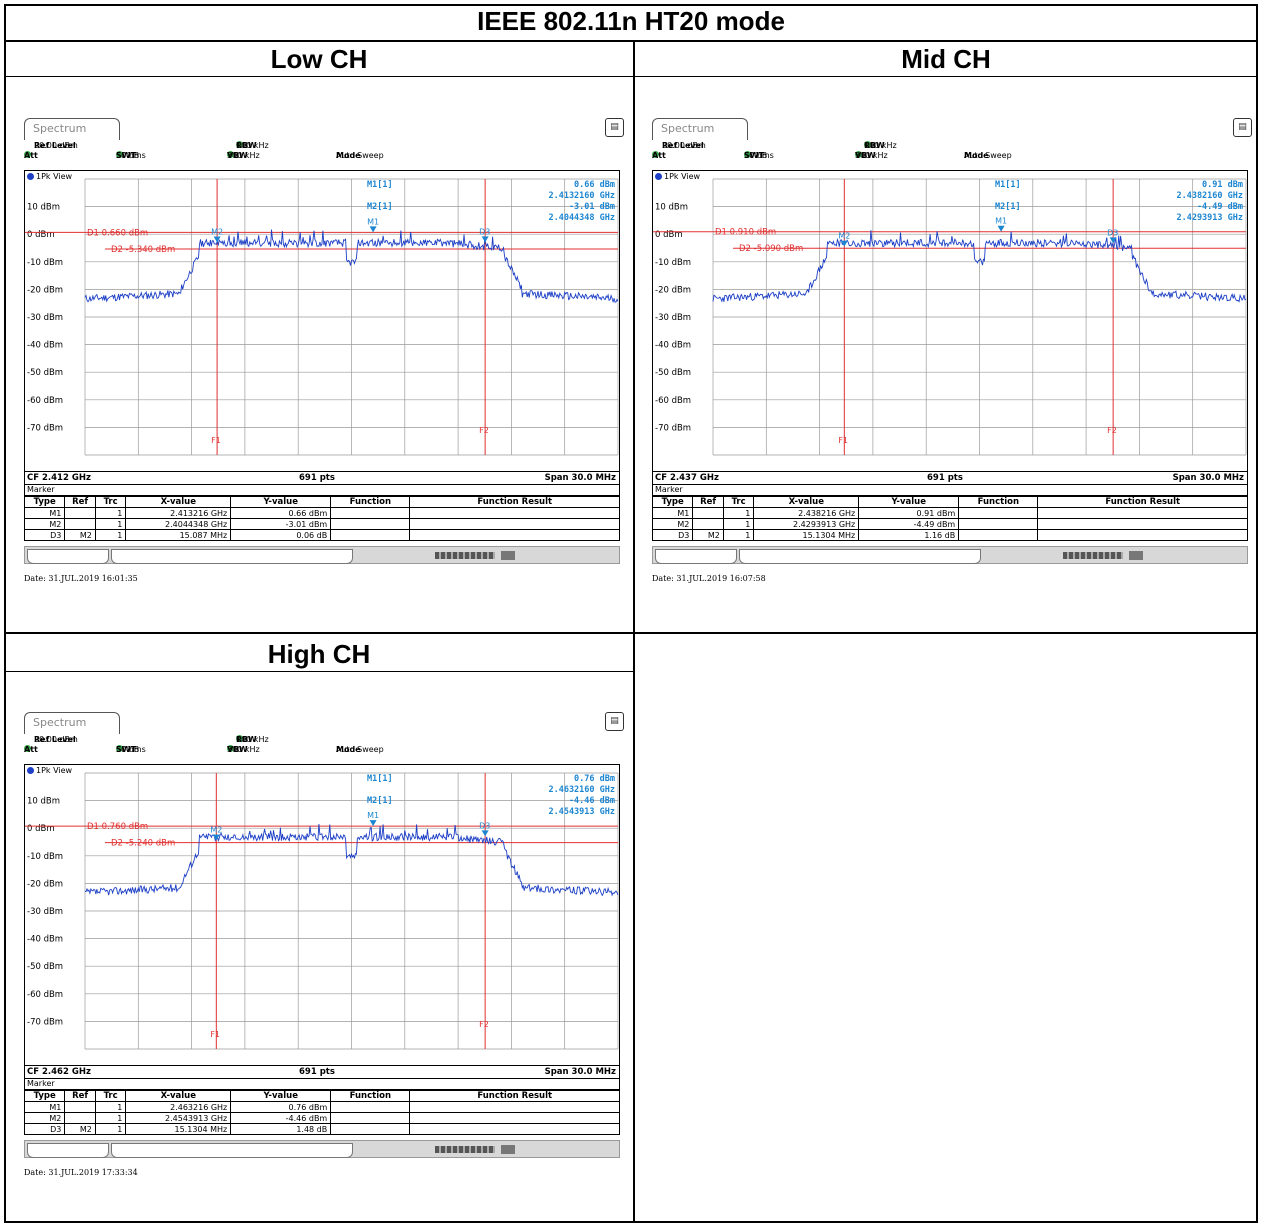  What do you see at coordinates (465, 1149) in the screenshot?
I see `progress-indicator` at bounding box center [465, 1149].